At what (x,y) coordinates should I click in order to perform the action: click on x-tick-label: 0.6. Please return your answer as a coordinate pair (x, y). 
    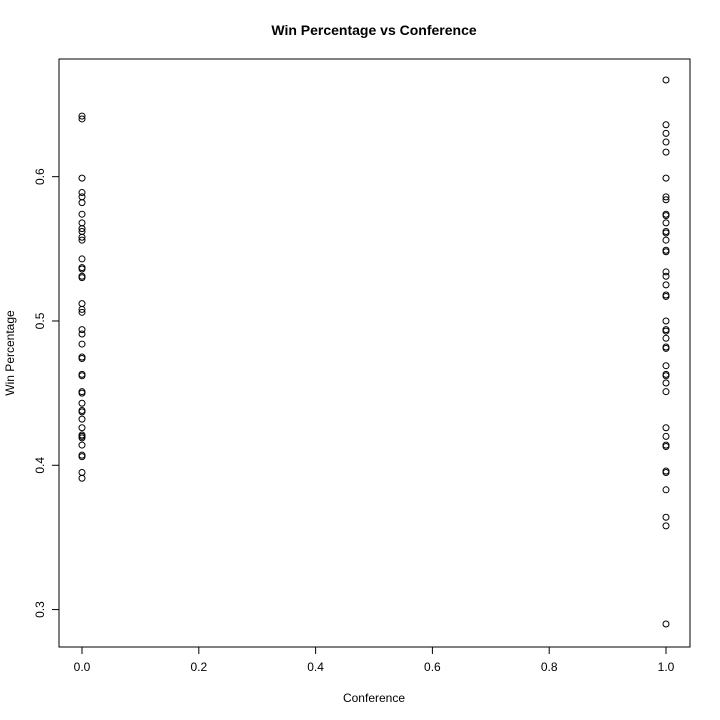
    Looking at the image, I should click on (432, 667).